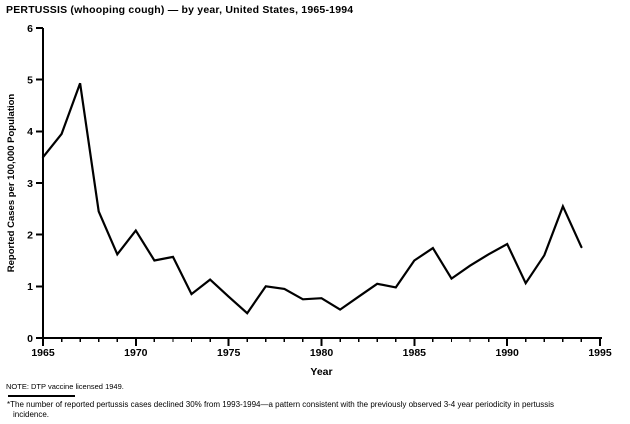 The image size is (630, 424). What do you see at coordinates (321, 372) in the screenshot?
I see `x-axis-title: Year` at bounding box center [321, 372].